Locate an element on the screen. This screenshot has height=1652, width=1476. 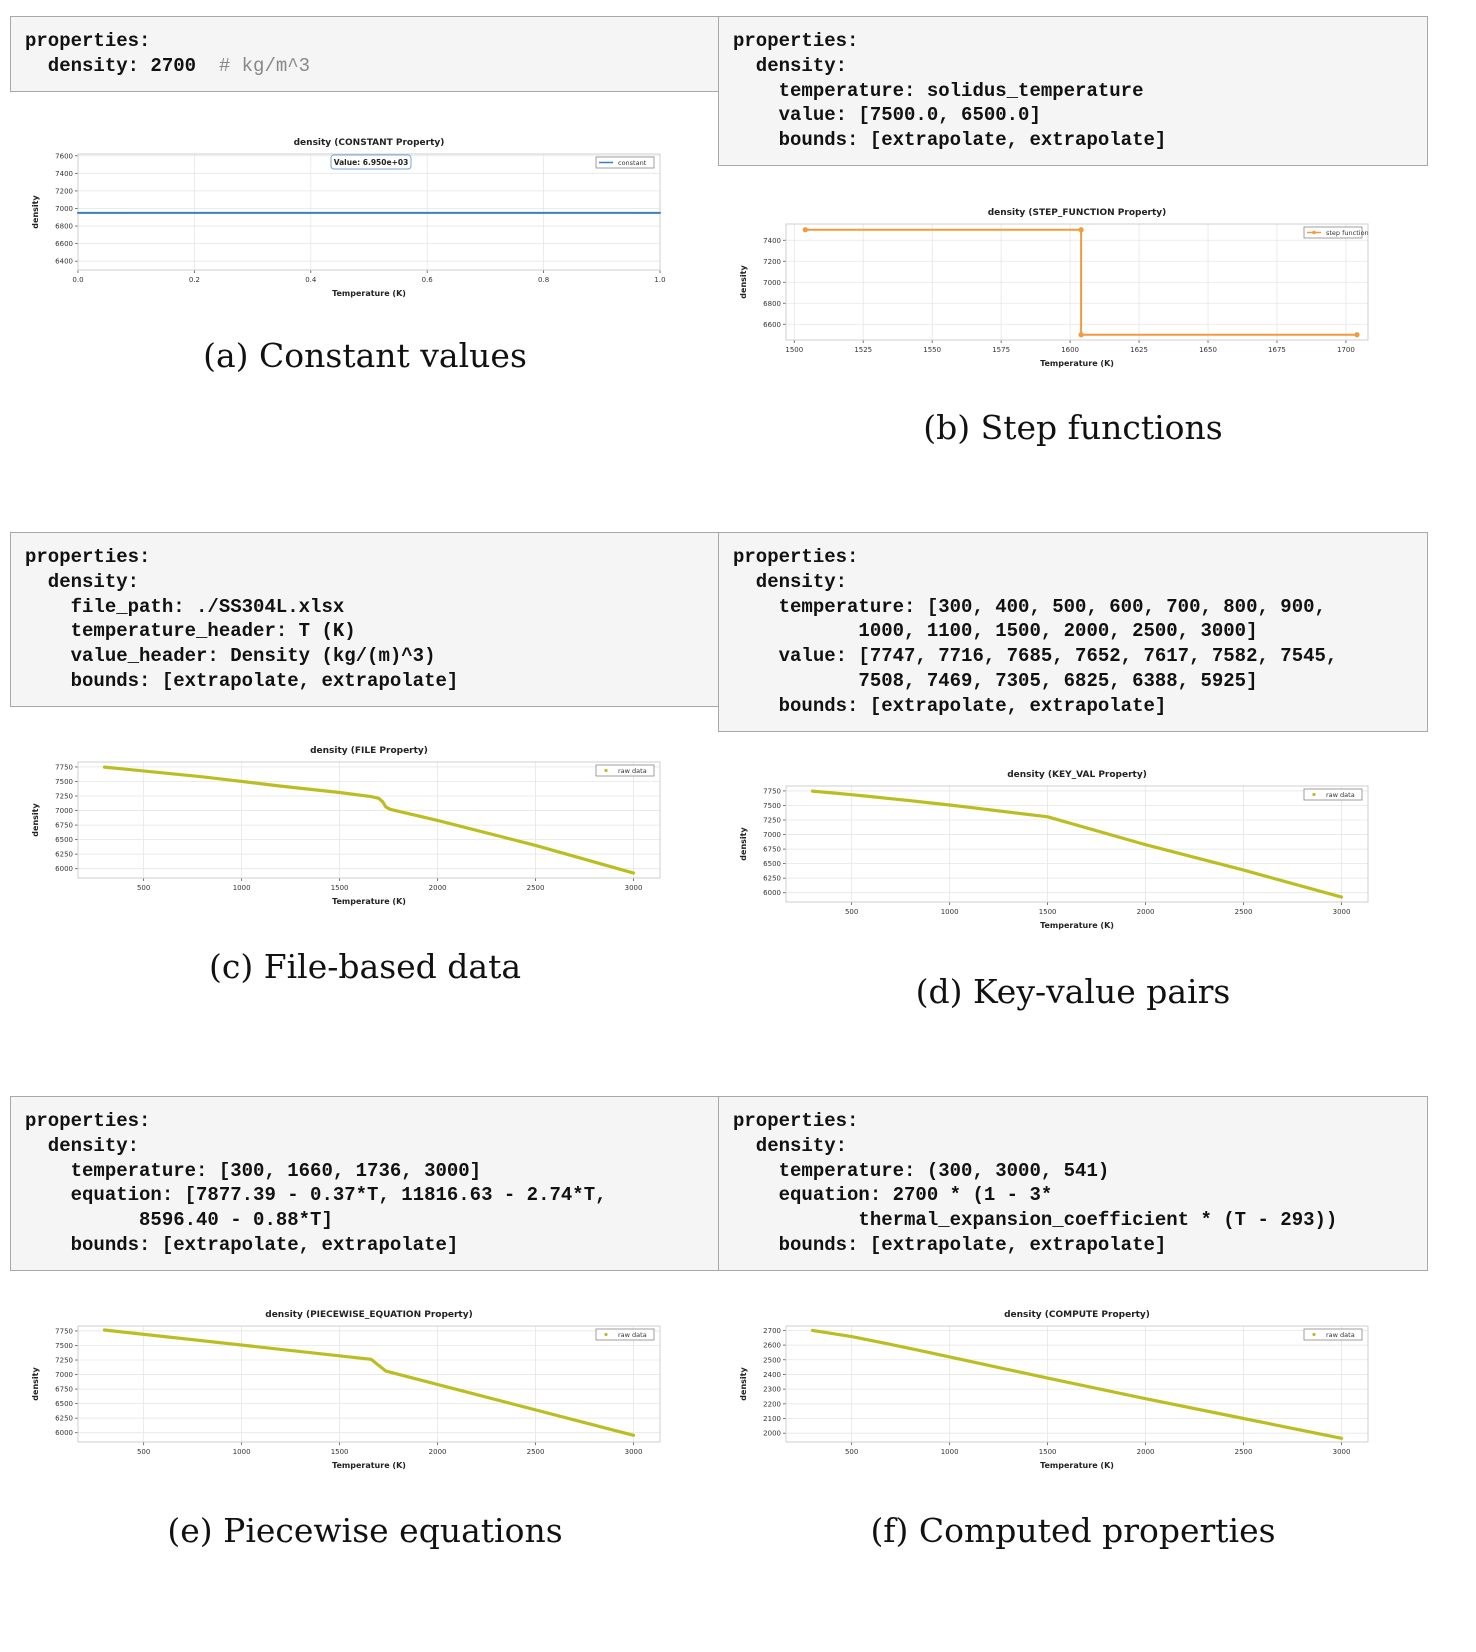
y-tick-label: 2000 is located at coordinates (772, 1434).